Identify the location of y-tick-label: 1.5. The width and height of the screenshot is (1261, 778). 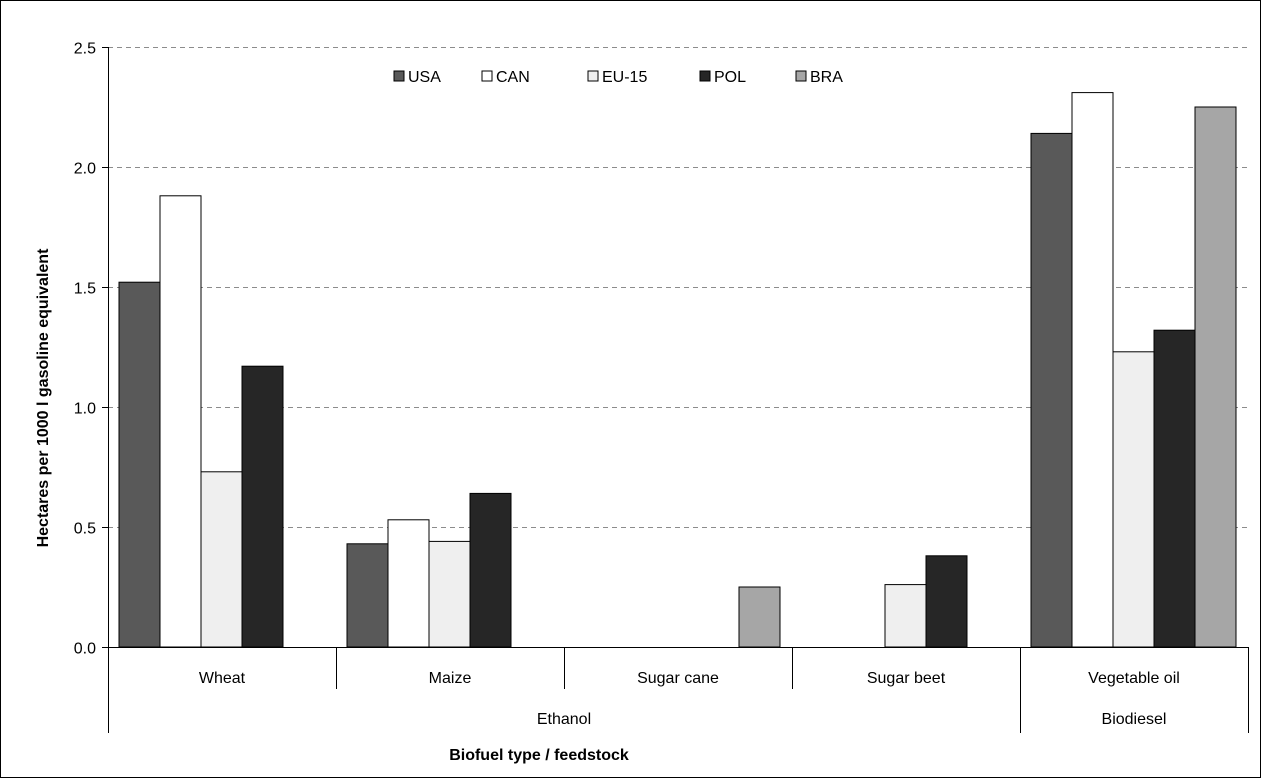
(85, 289).